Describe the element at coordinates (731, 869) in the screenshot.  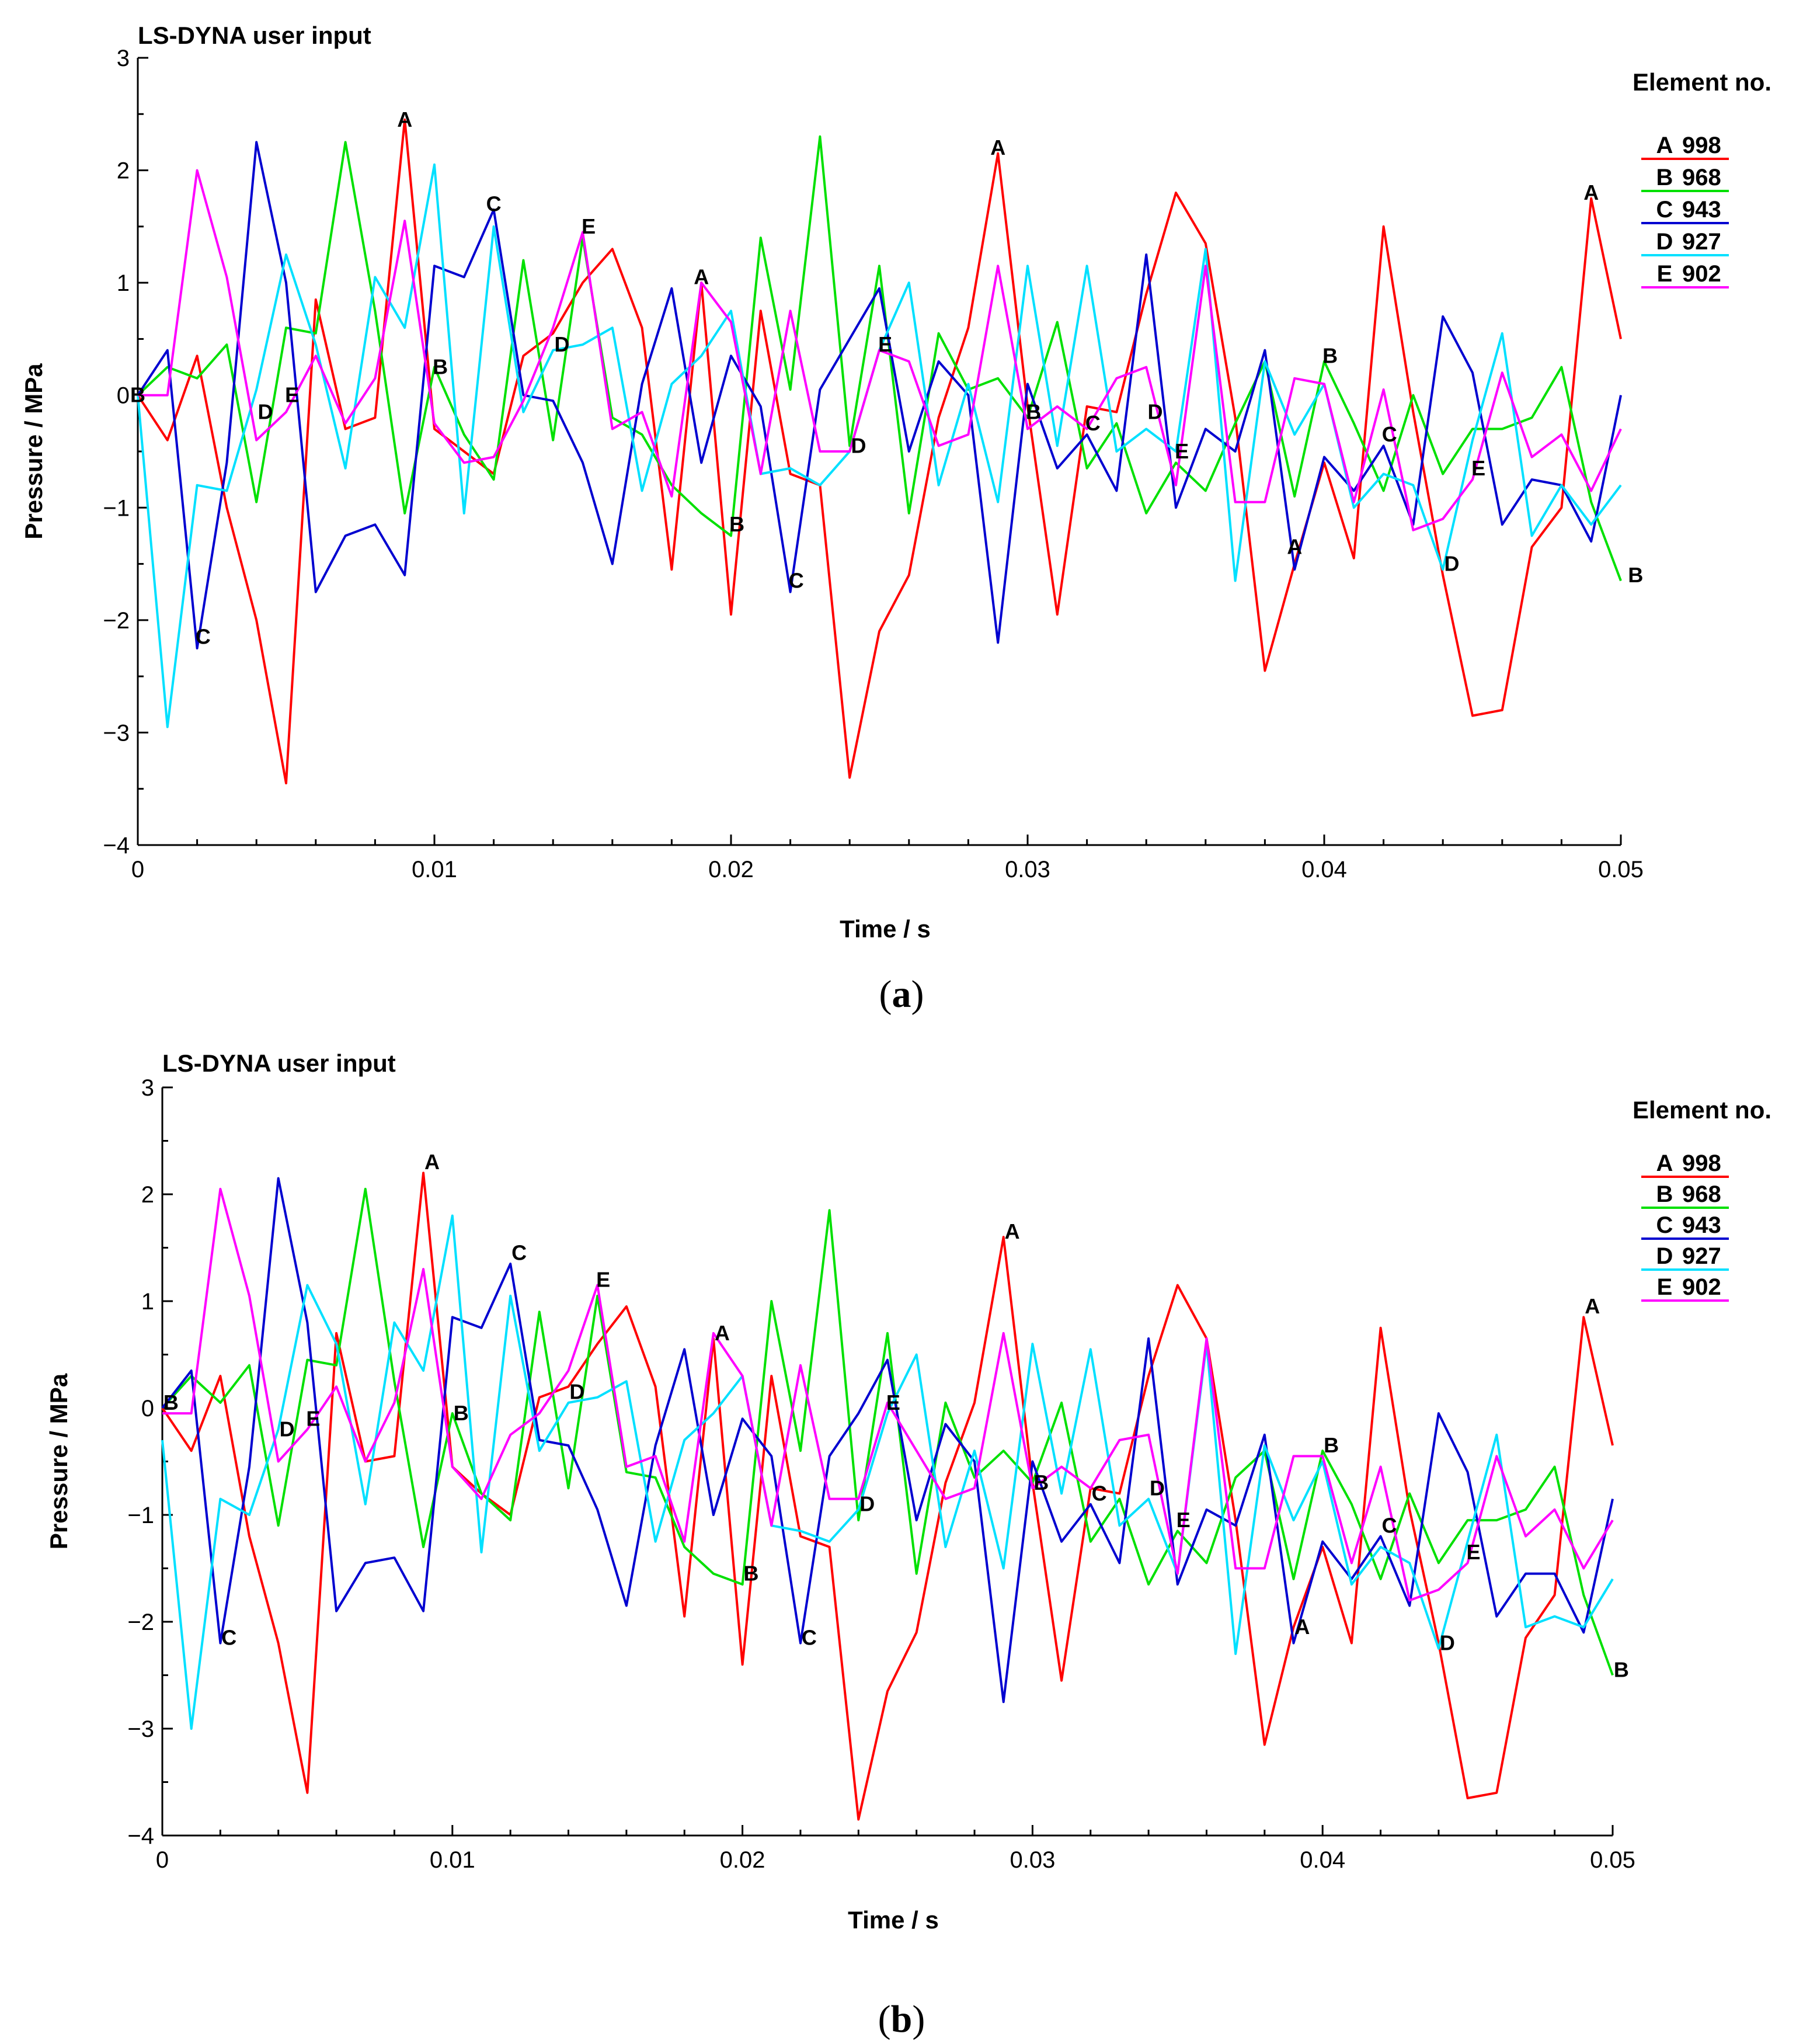
I see `chart-a-x-tick-label: 0.02` at that location.